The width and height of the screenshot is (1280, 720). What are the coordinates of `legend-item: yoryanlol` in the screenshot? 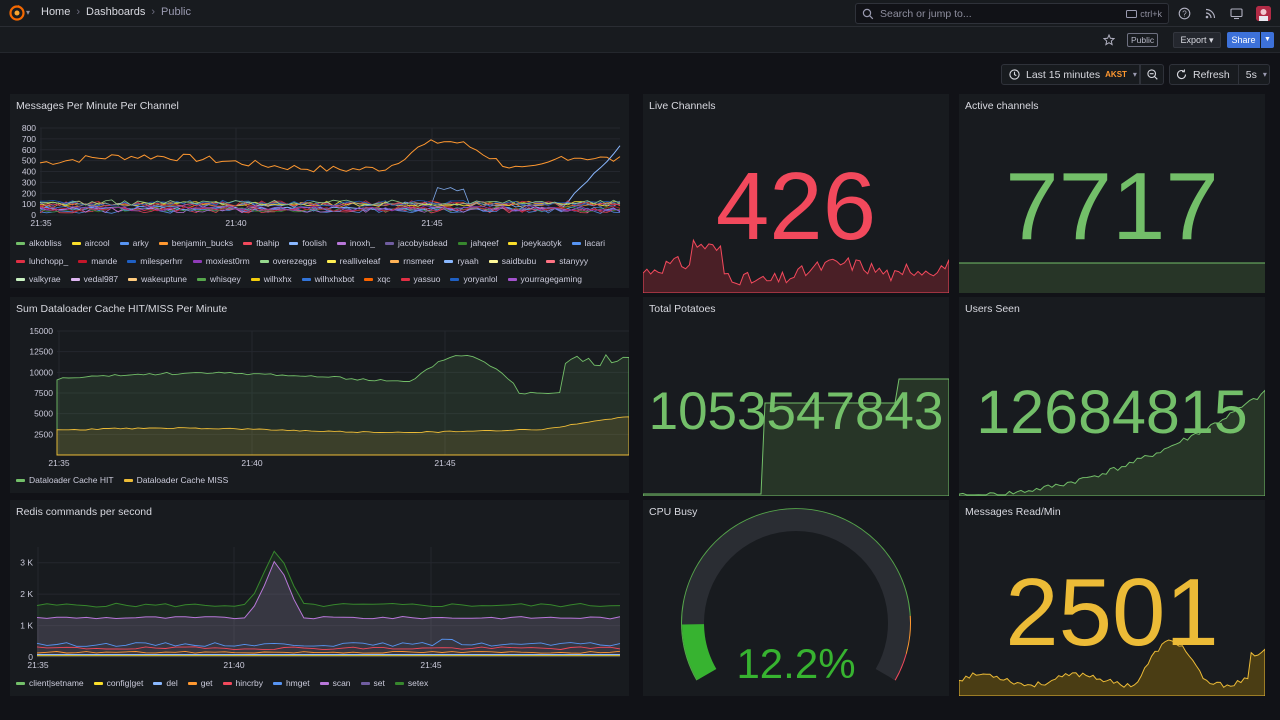 It's located at (474, 279).